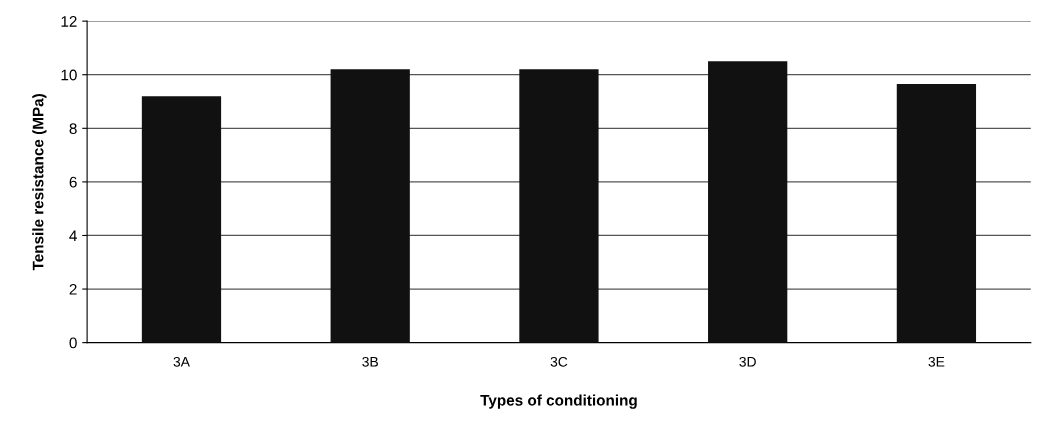  What do you see at coordinates (558, 401) in the screenshot?
I see `x-axis-title: Types of conditioning` at bounding box center [558, 401].